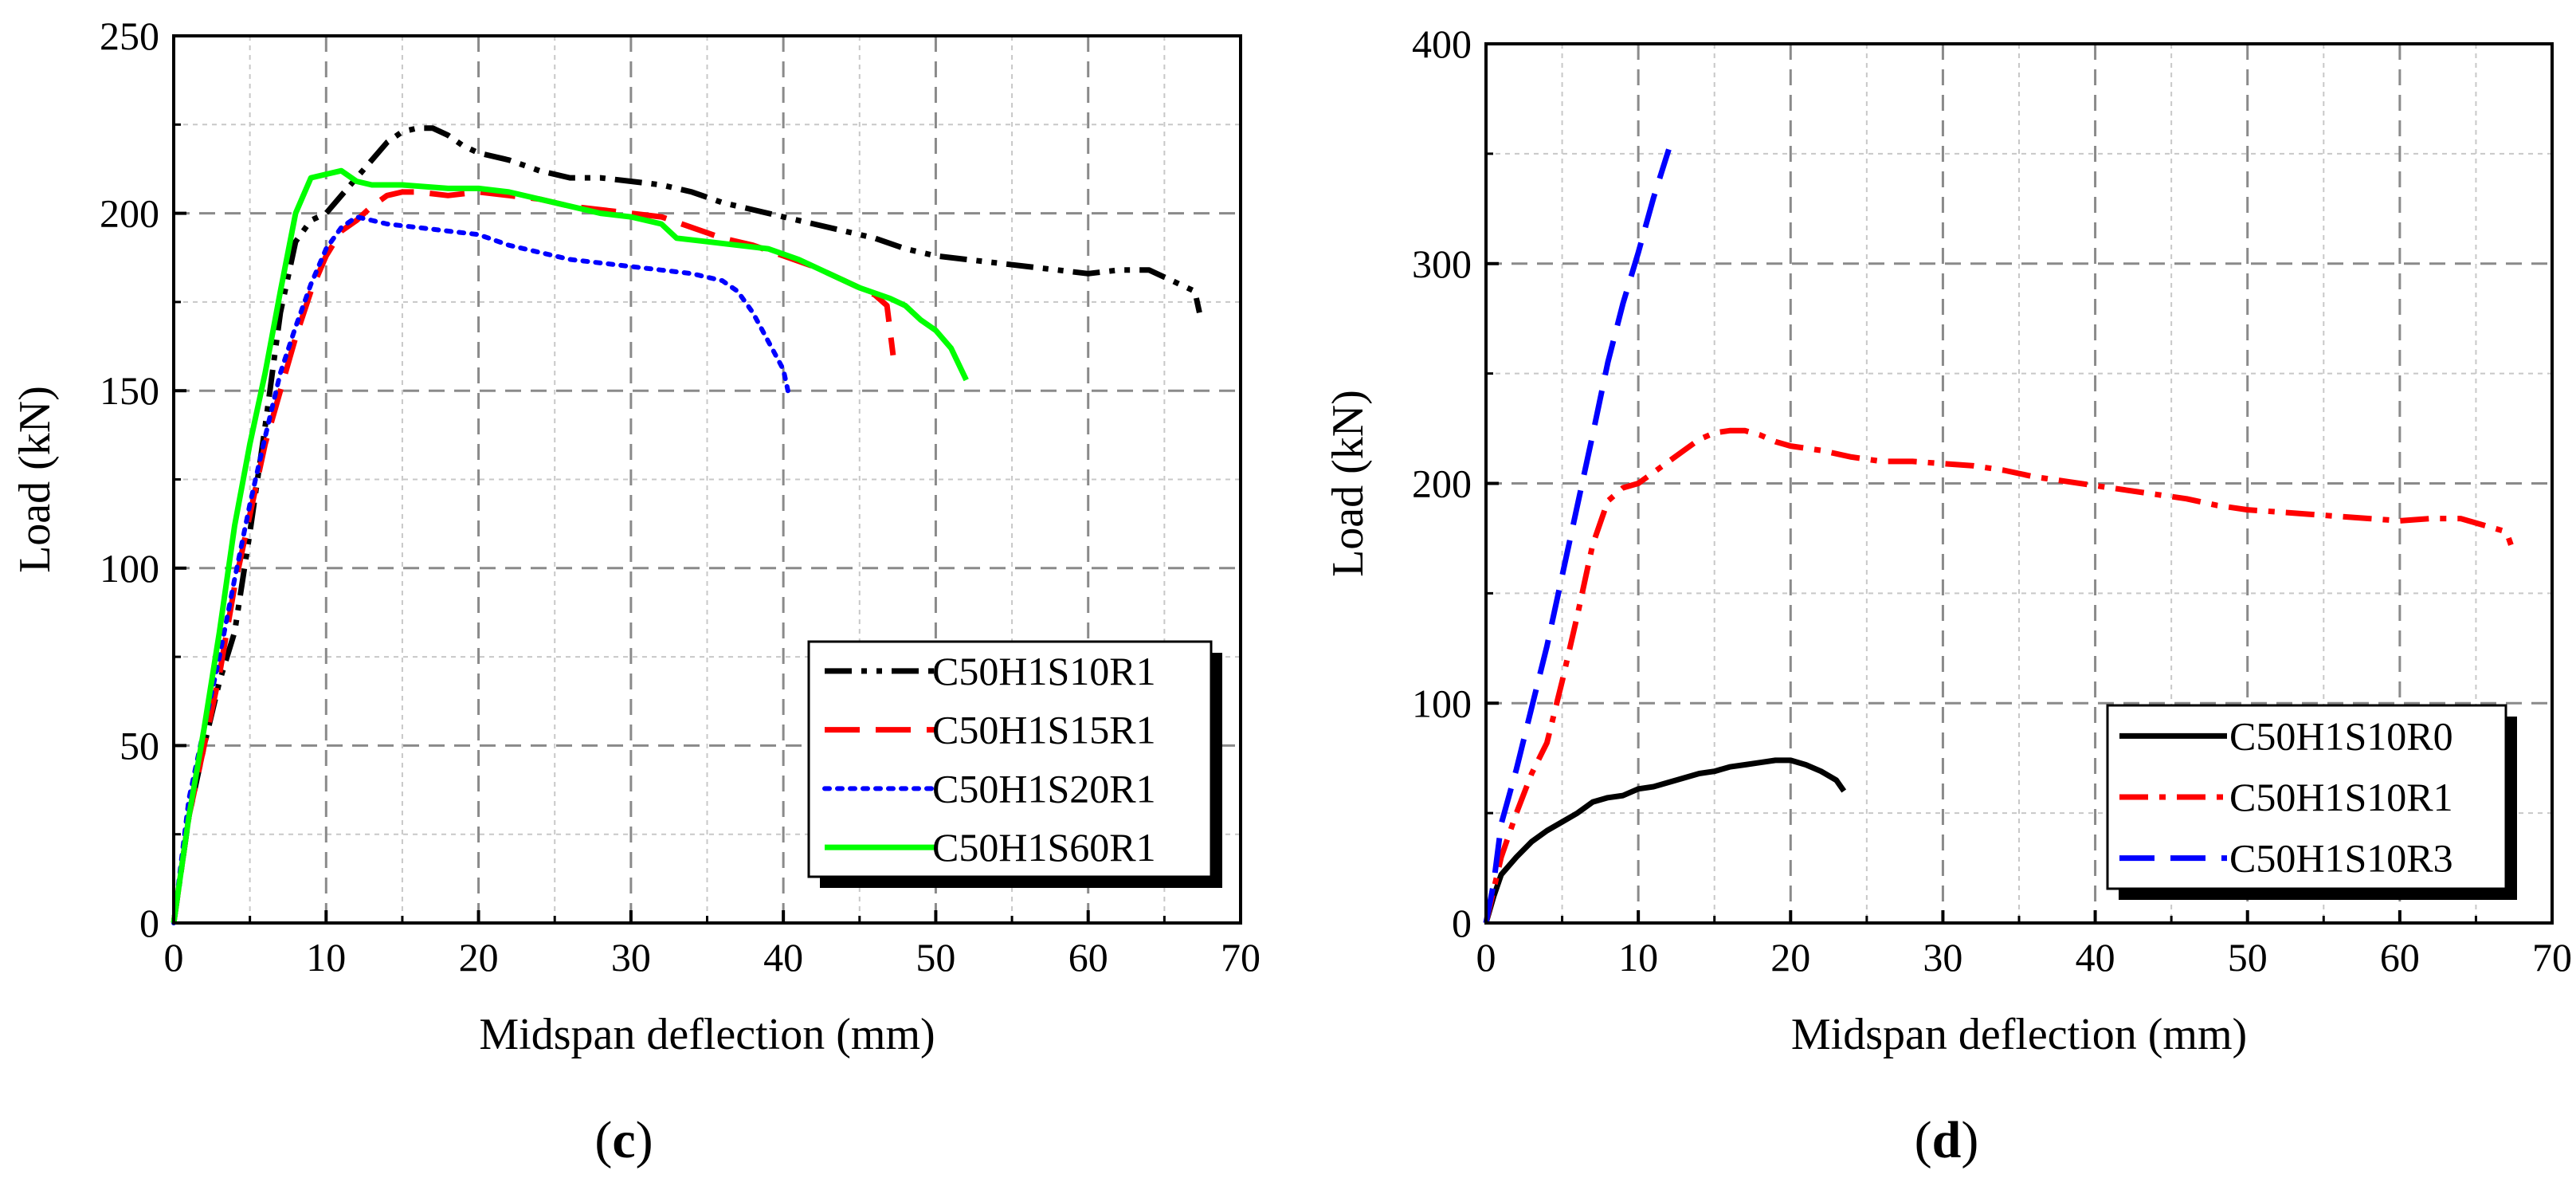 This screenshot has width=2576, height=1186. Describe the element at coordinates (129, 36) in the screenshot. I see `y-tick-label: 250` at that location.